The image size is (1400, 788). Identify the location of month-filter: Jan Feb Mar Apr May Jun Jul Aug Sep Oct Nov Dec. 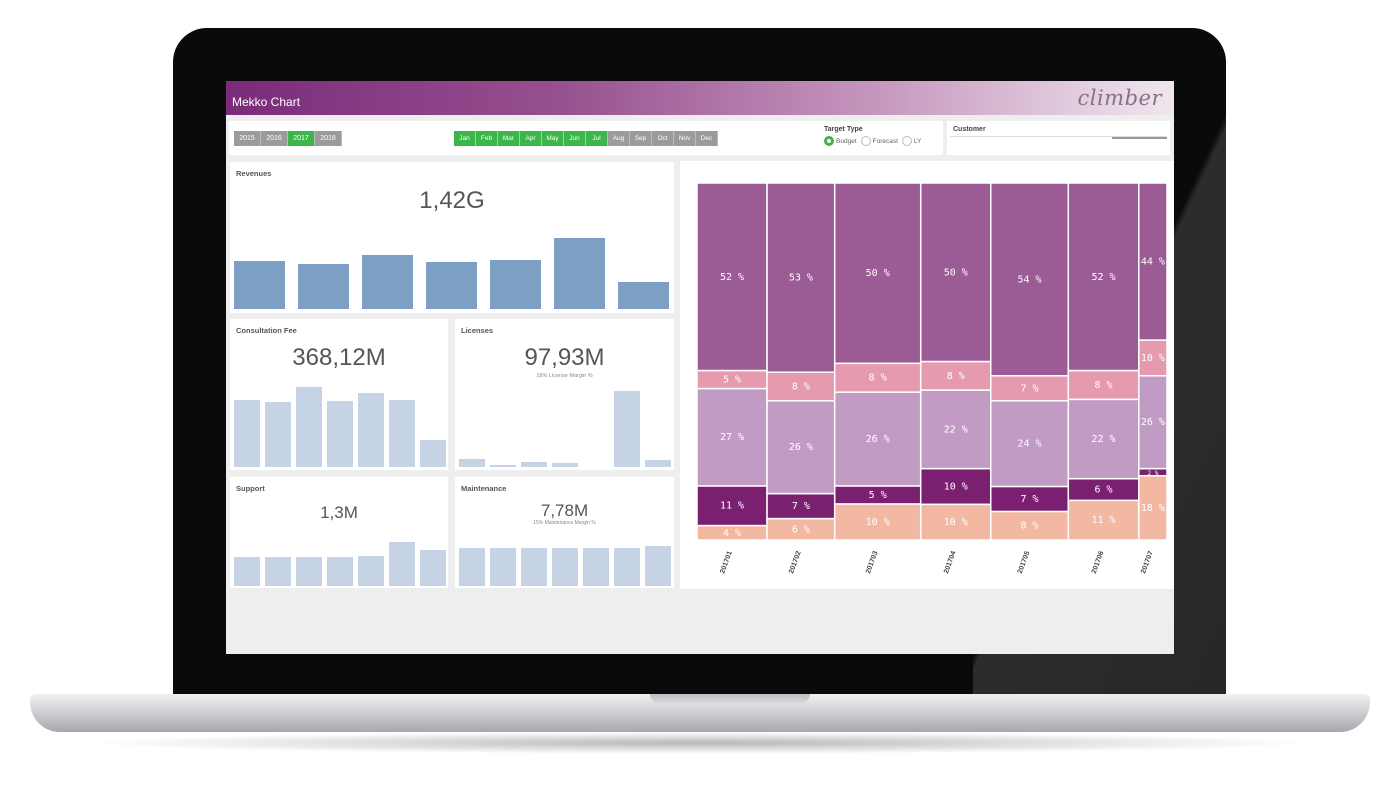
(586, 138).